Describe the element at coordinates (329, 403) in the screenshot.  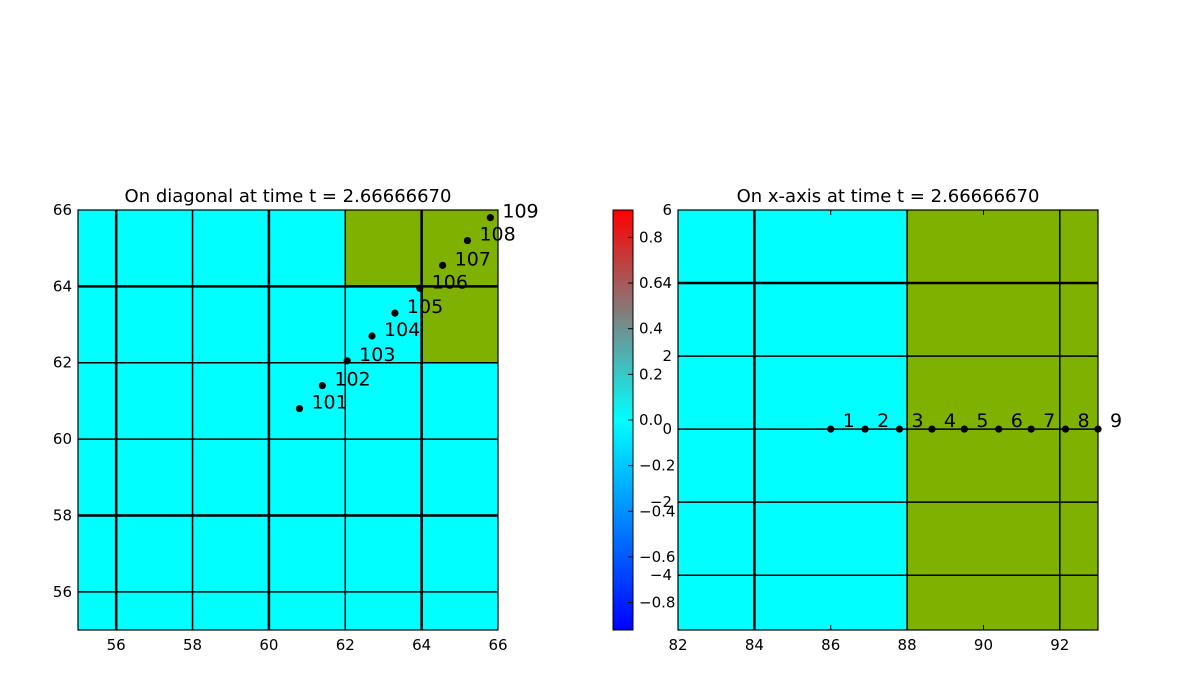
I see `diag-point-label-101: 101` at that location.